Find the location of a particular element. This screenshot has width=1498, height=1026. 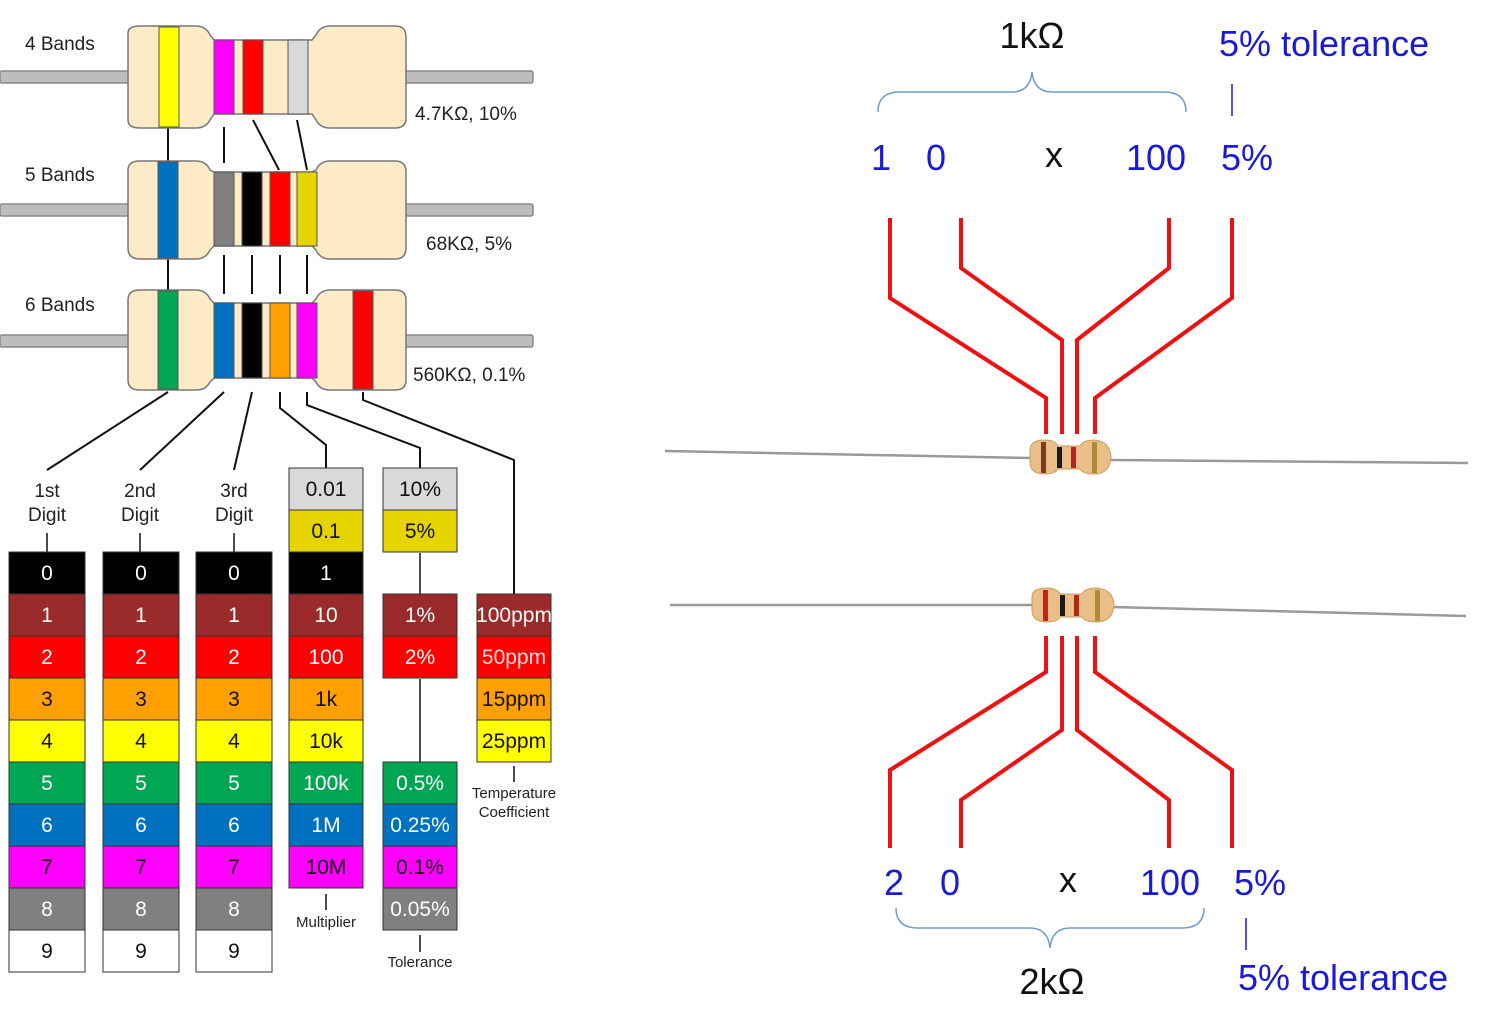

resistor-6-bands: 6 Bands 560KΩ, 0.1% is located at coordinates (267, 340).